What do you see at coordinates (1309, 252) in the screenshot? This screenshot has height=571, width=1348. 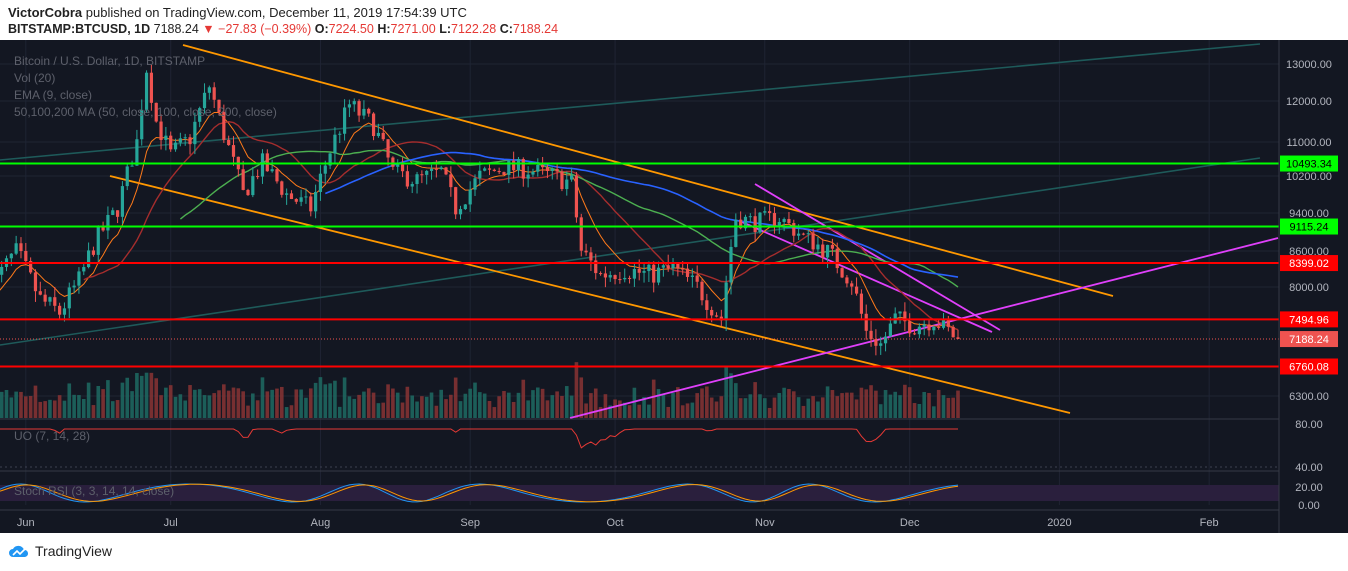 I see `price-tick: 8600.00` at bounding box center [1309, 252].